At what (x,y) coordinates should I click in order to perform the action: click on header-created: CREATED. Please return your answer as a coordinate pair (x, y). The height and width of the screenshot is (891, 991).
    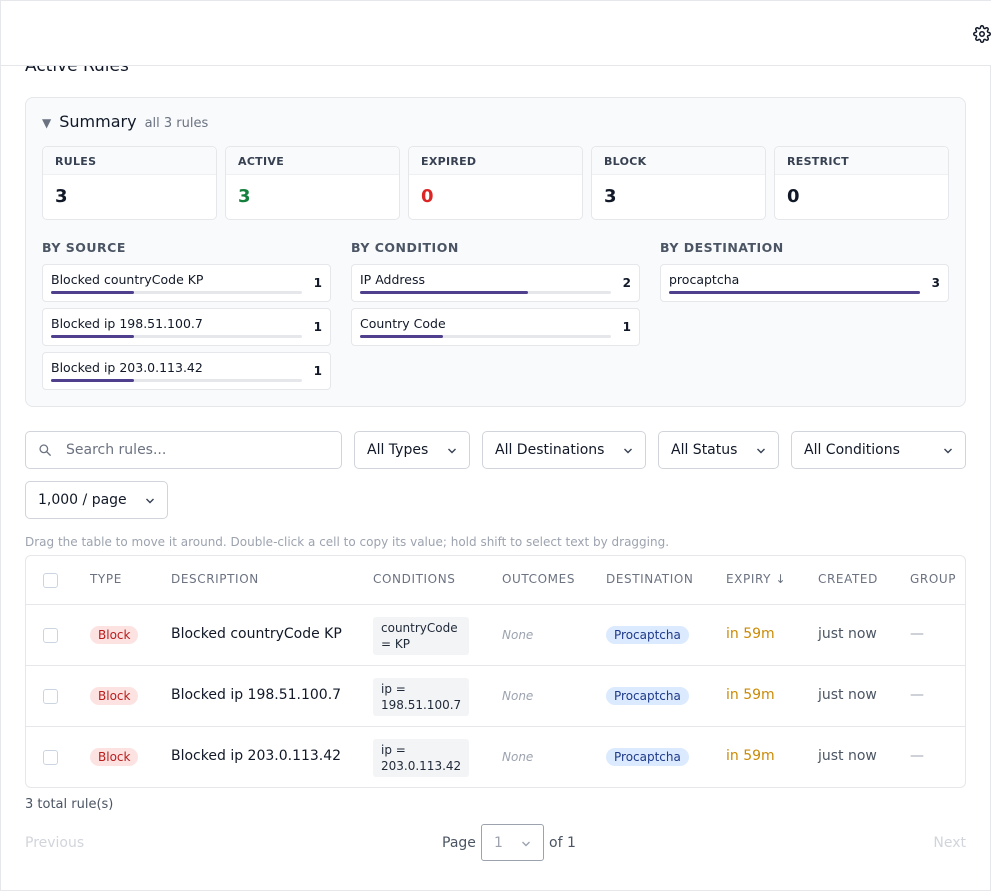
    Looking at the image, I should click on (848, 579).